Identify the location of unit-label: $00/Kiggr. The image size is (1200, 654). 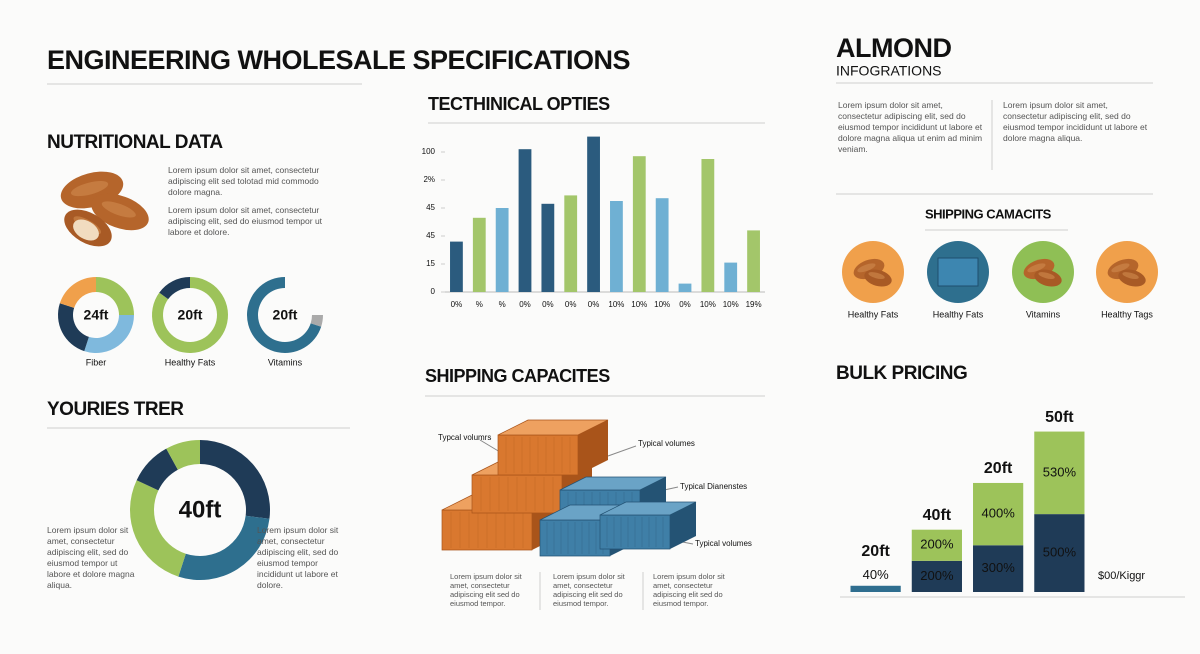
(1121, 576).